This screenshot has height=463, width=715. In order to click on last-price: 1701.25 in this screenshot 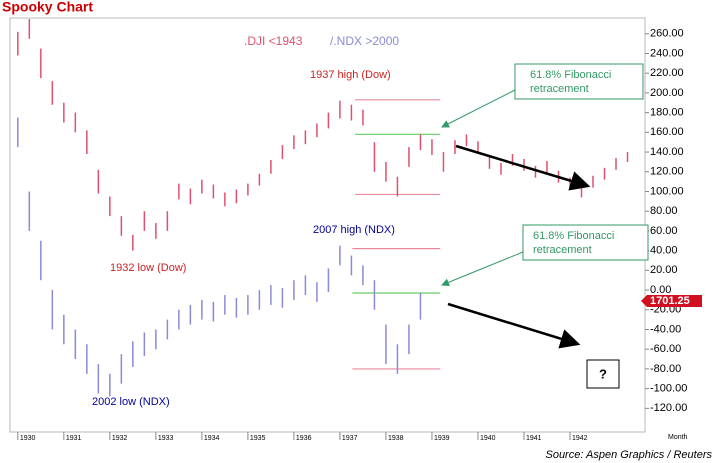, I will do `click(670, 301)`.